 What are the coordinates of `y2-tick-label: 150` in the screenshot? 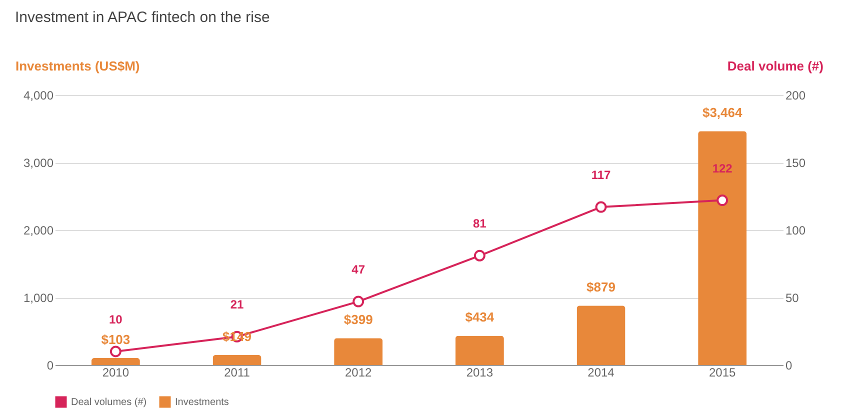 It's located at (796, 163).